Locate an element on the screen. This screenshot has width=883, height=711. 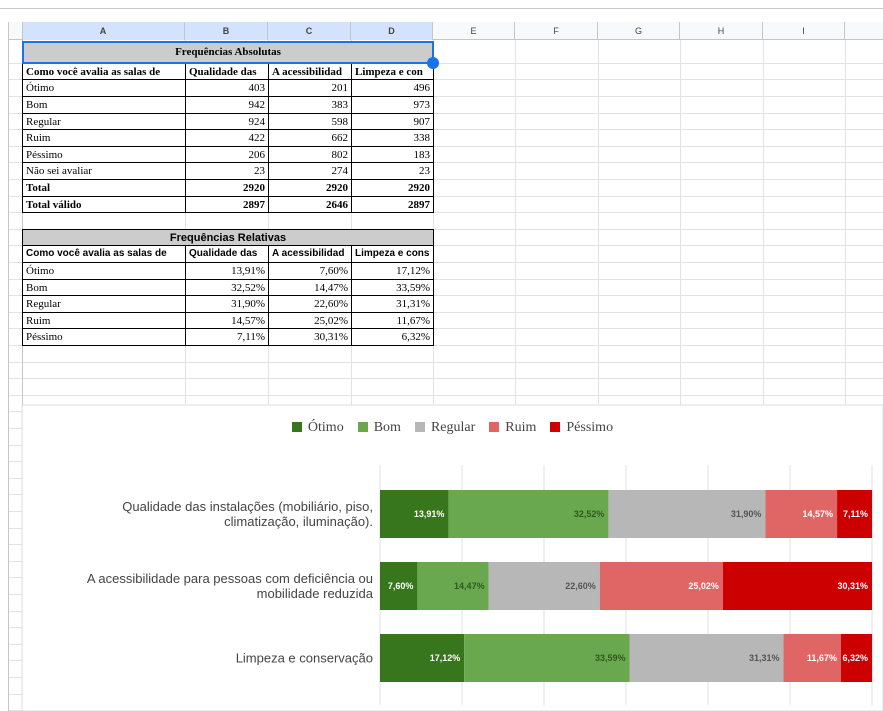
data-label: 33,59% is located at coordinates (610, 658).